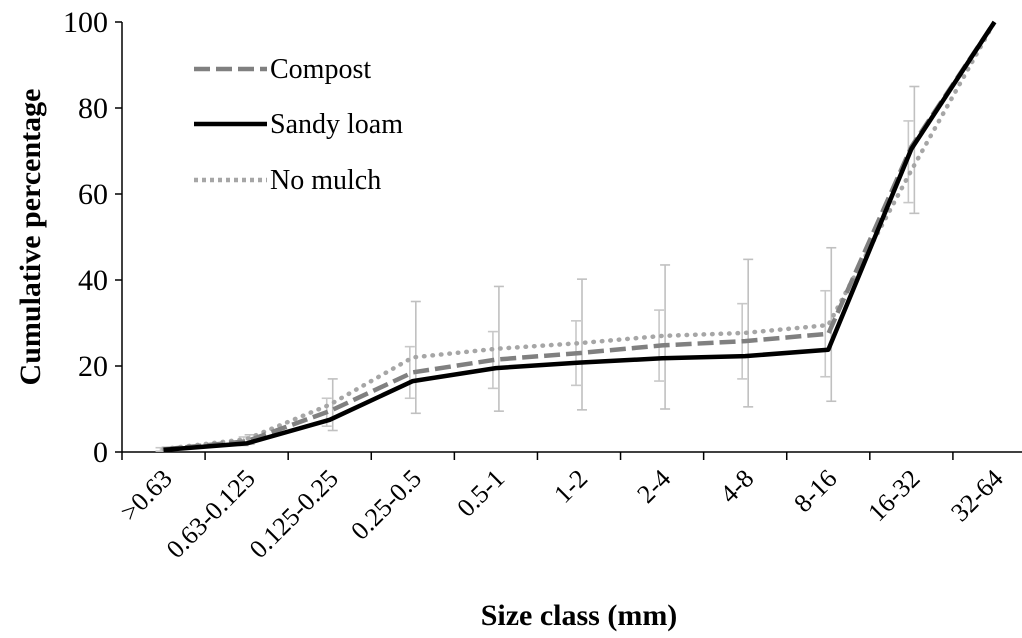 This screenshot has width=1022, height=638. Describe the element at coordinates (100, 452) in the screenshot. I see `y-tick-label: 0` at that location.